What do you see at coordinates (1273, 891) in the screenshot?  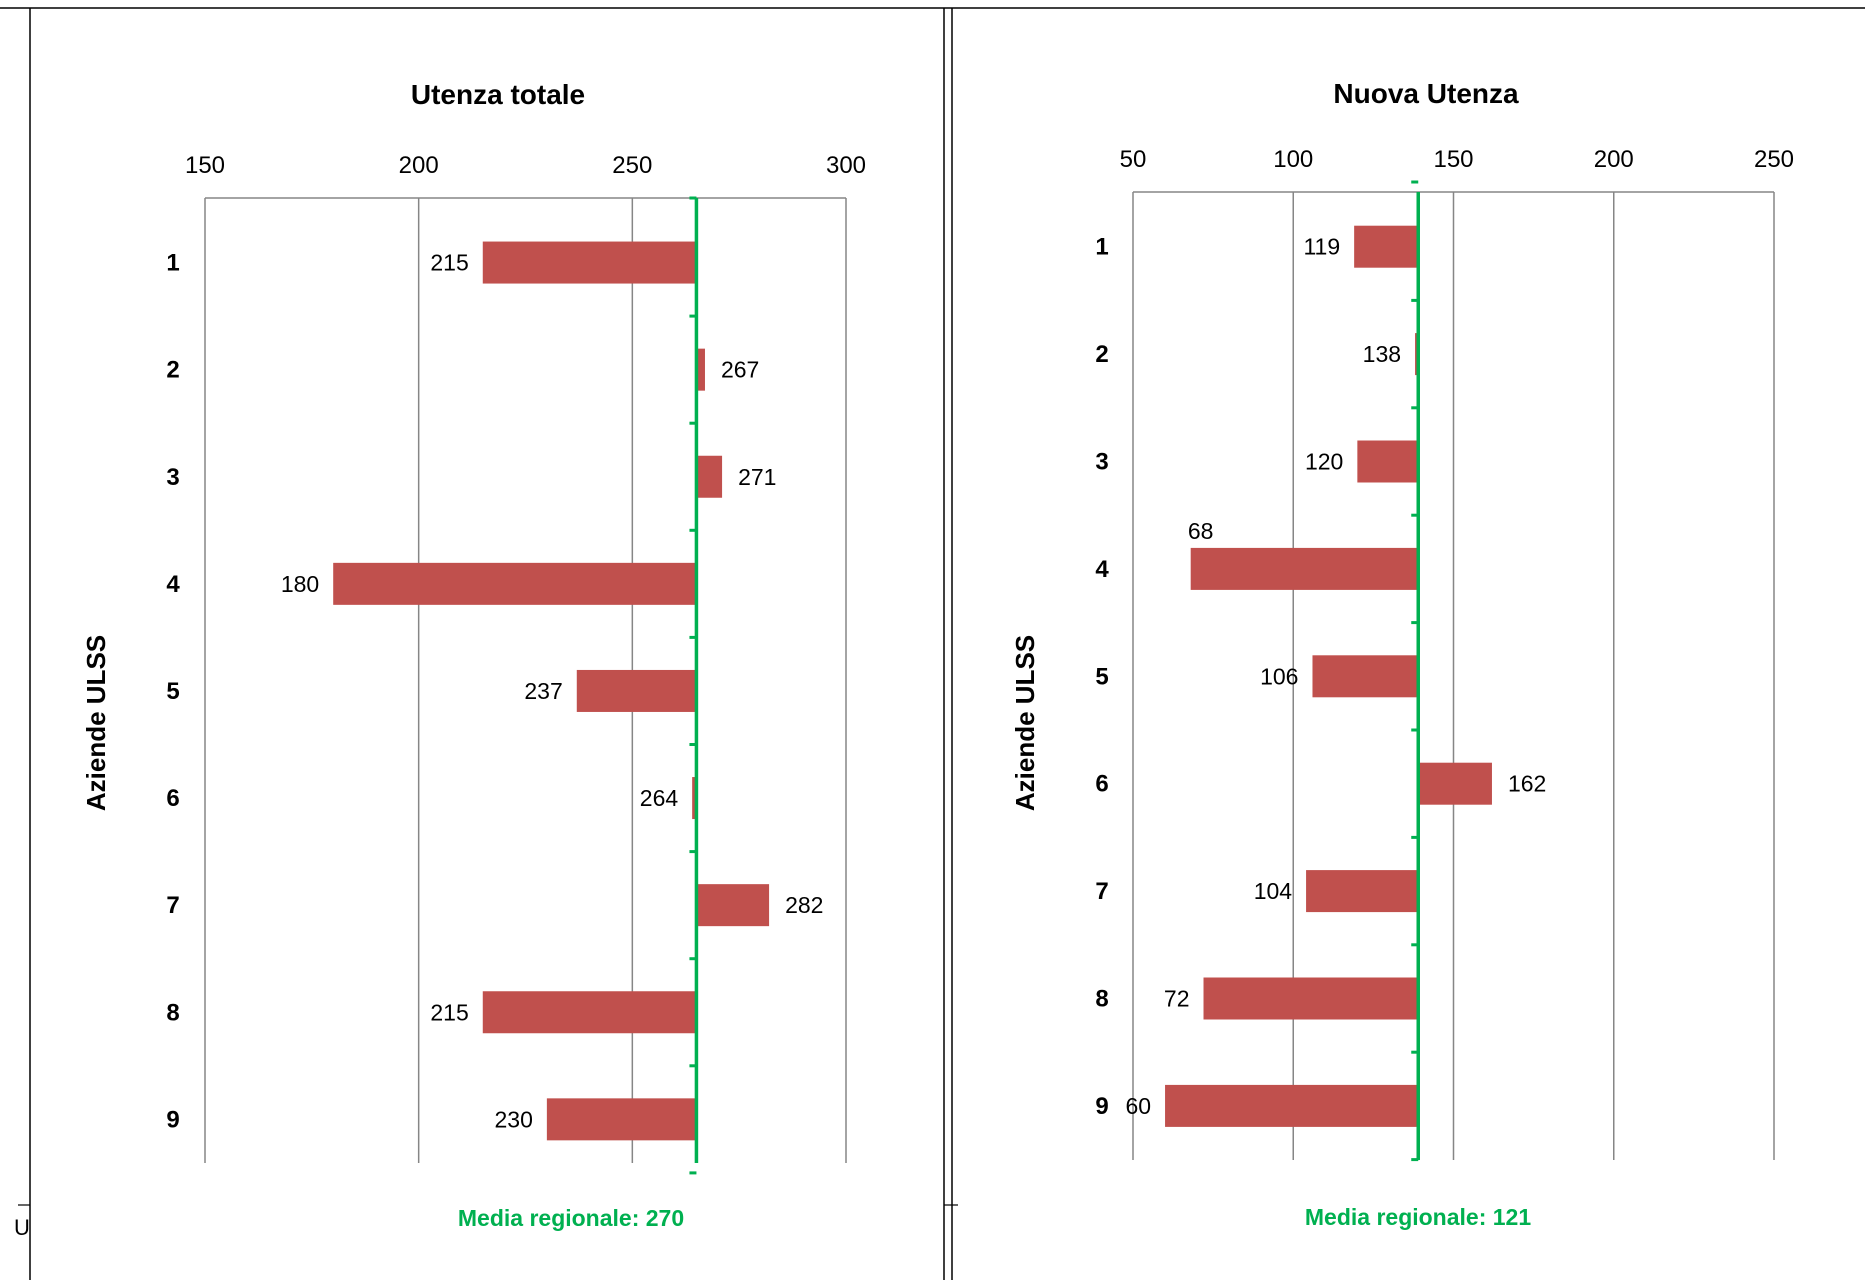 I see `data-label: 104` at bounding box center [1273, 891].